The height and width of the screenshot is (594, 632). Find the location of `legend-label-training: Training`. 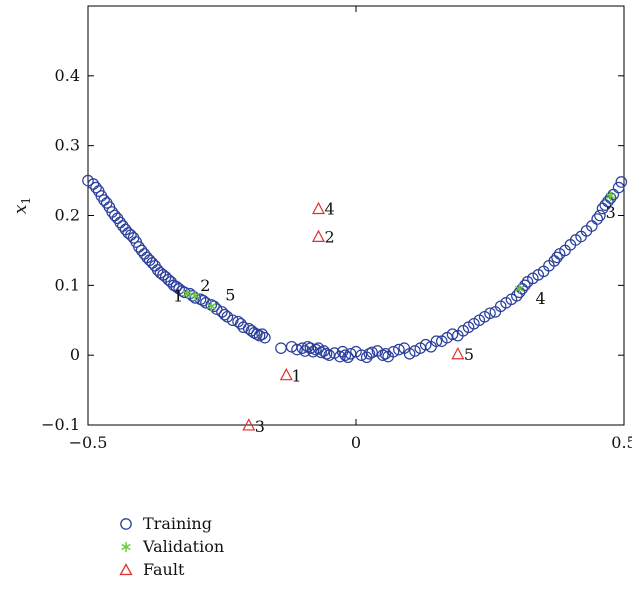

legend-label-training: Training is located at coordinates (177, 523).